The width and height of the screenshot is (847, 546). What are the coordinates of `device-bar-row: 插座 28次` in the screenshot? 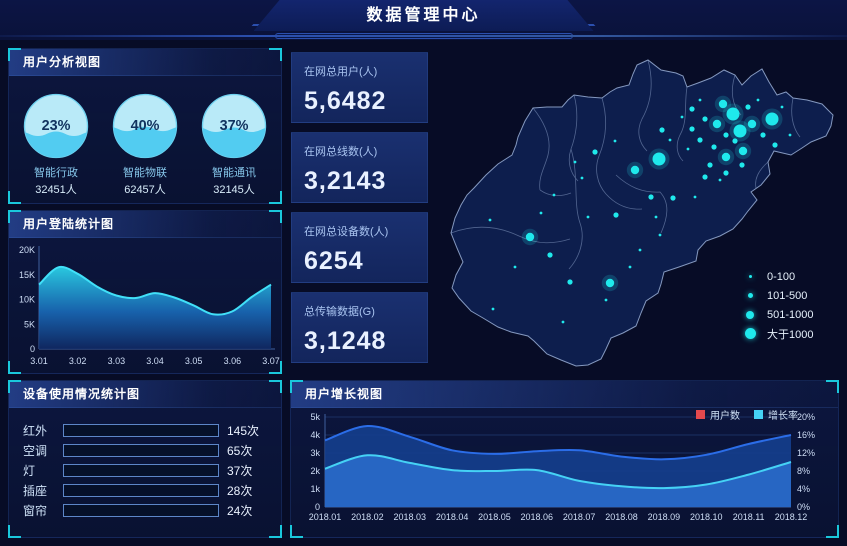 It's located at (145, 490).